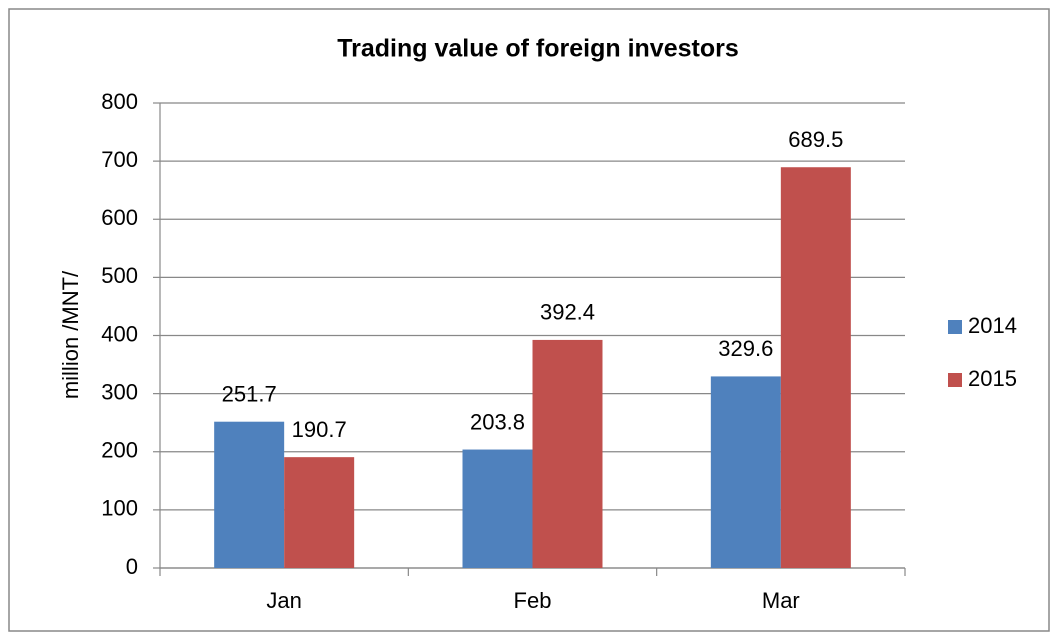  What do you see at coordinates (119, 275) in the screenshot?
I see `y-tick-label: 500` at bounding box center [119, 275].